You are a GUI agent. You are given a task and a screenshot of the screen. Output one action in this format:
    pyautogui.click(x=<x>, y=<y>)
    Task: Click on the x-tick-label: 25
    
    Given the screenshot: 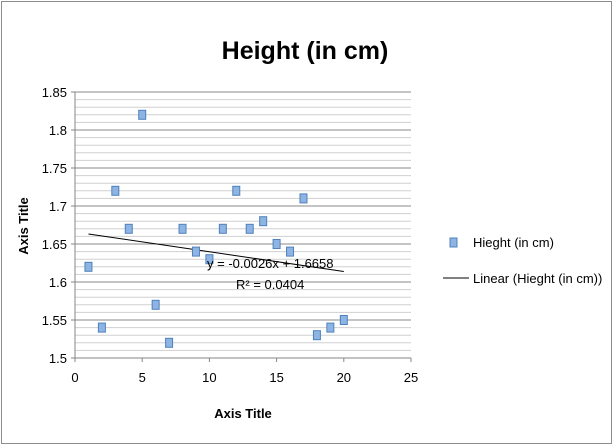 What is the action you would take?
    pyautogui.click(x=411, y=377)
    